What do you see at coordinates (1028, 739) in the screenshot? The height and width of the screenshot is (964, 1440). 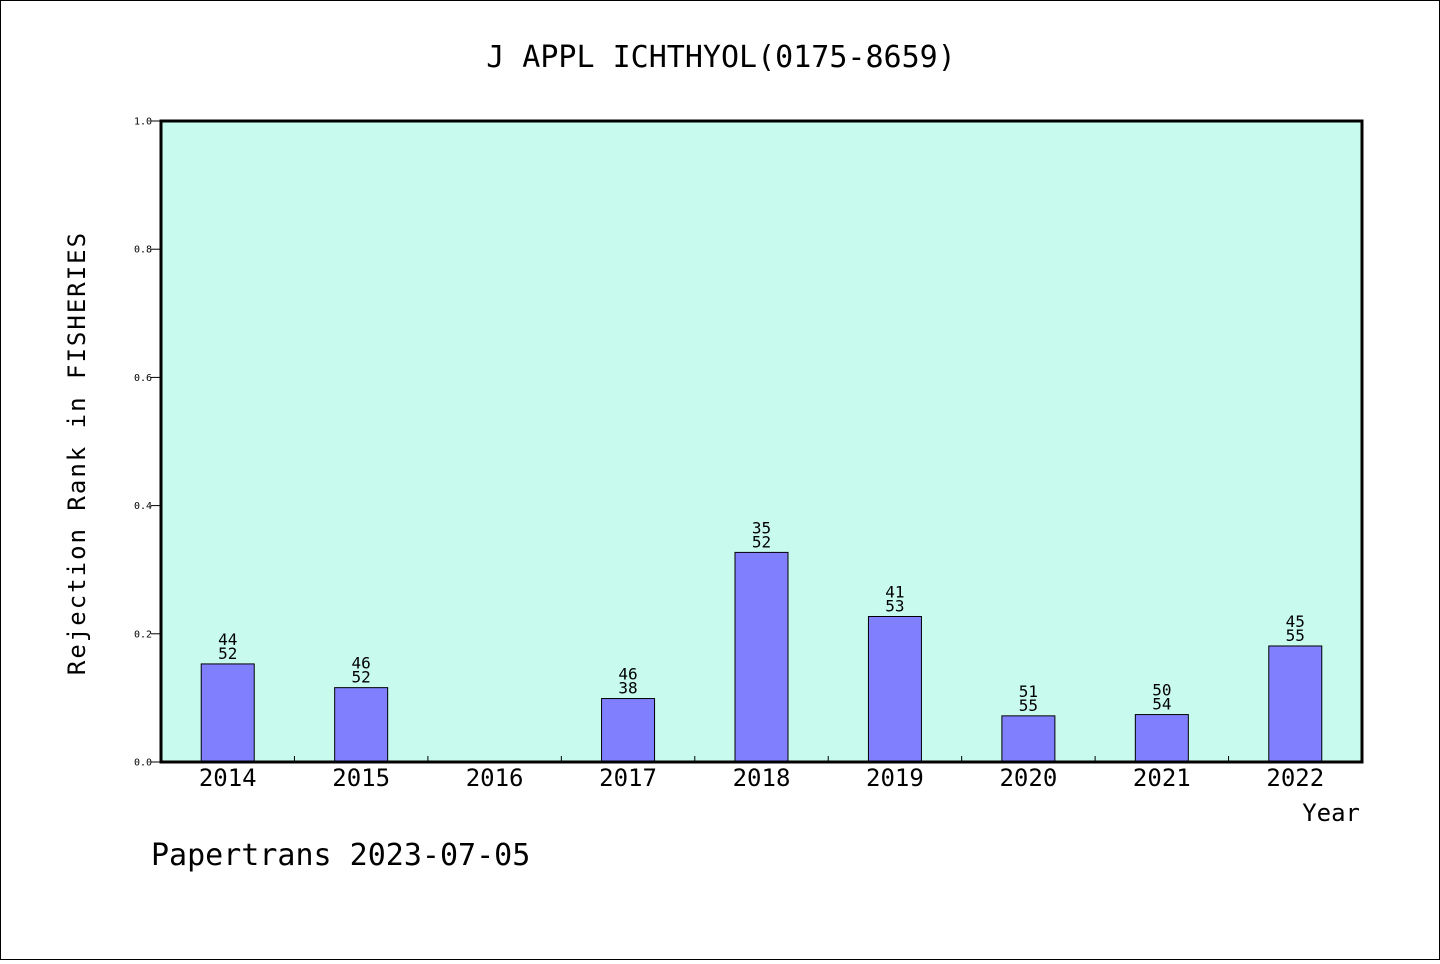 I see `bar-2020` at bounding box center [1028, 739].